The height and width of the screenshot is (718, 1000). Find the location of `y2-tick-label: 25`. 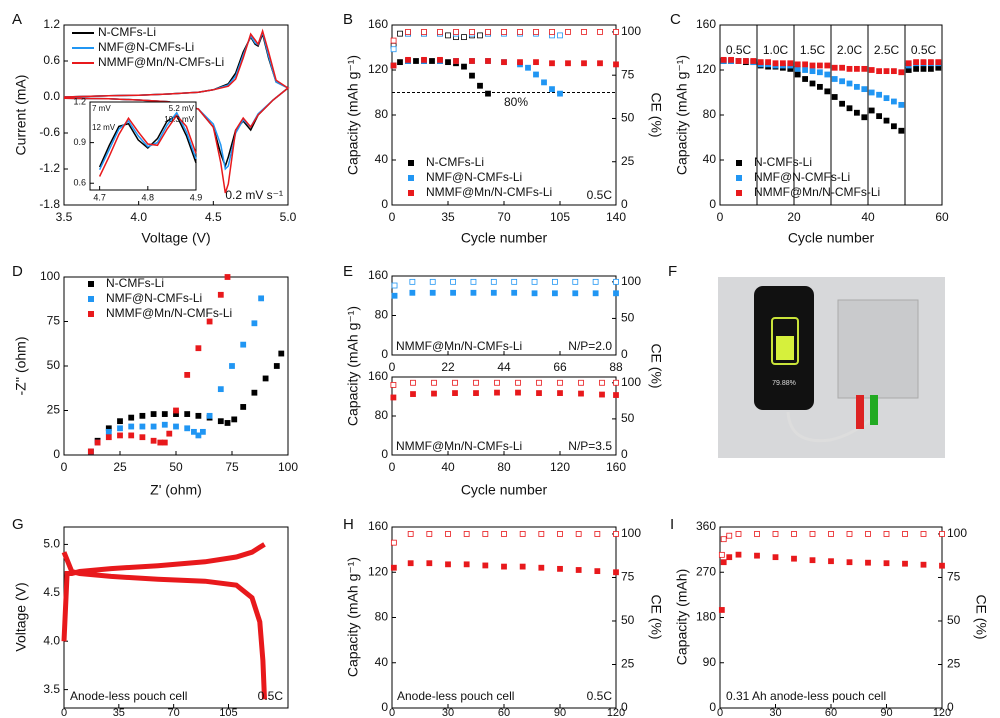

y2-tick-label: 25 is located at coordinates (954, 664).